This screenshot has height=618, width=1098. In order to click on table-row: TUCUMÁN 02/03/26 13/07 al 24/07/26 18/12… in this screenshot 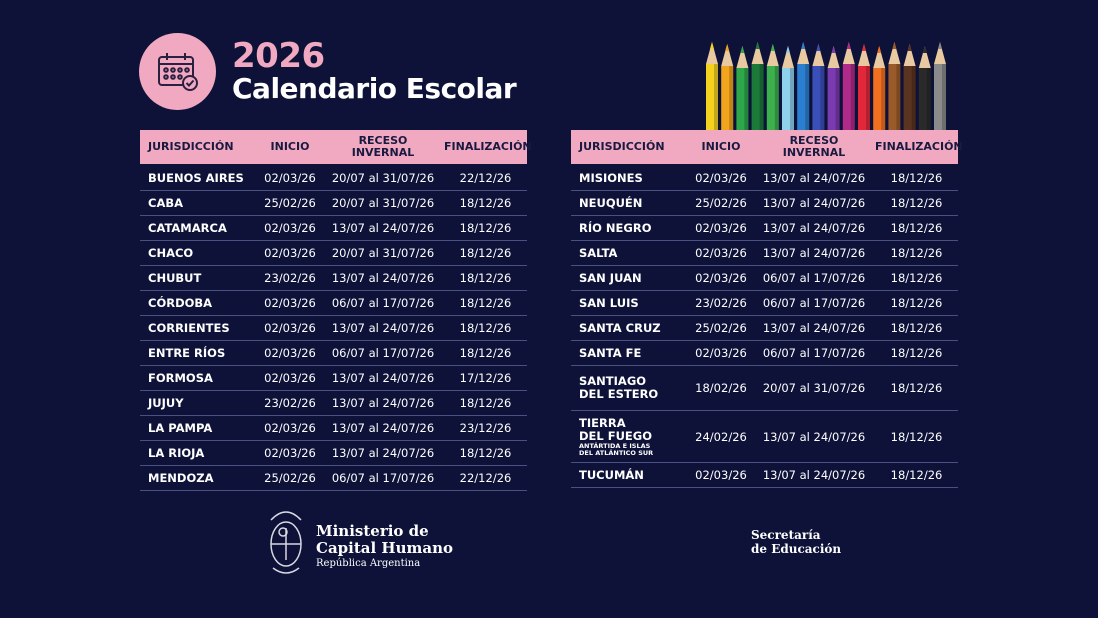, I will do `click(764, 475)`.